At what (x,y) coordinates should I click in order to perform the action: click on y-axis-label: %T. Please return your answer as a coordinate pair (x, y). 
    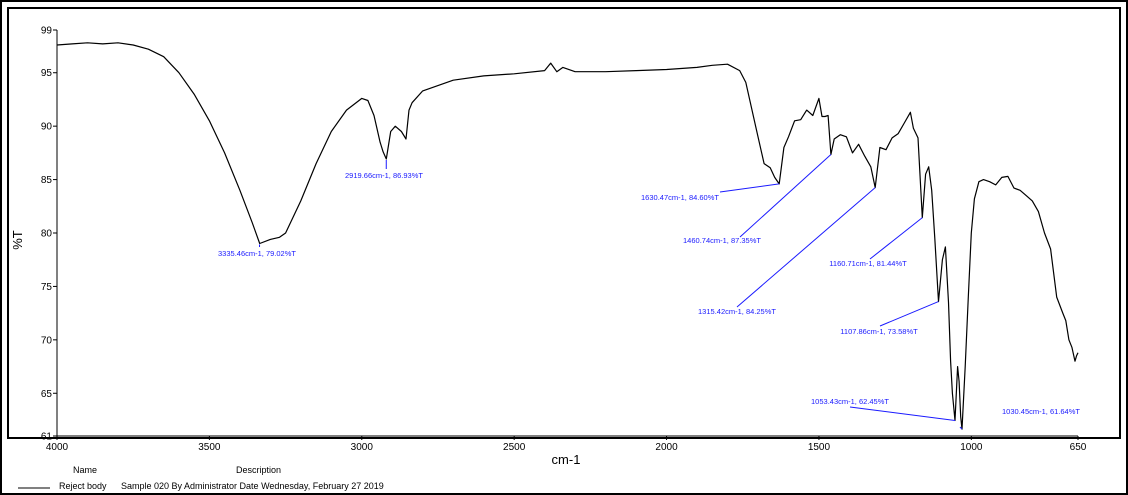
    Looking at the image, I should click on (17, 240).